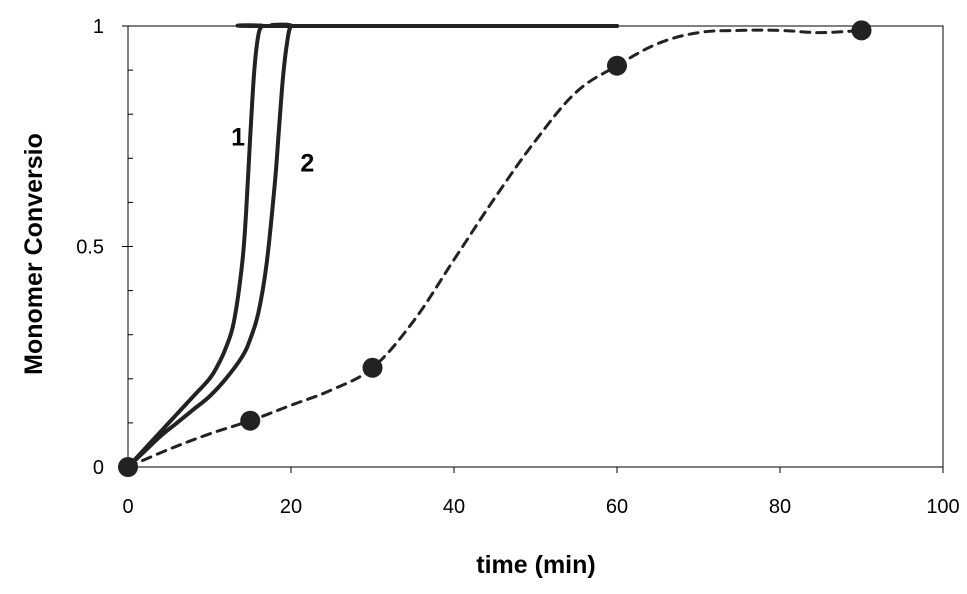 This screenshot has width=967, height=594. Describe the element at coordinates (780, 507) in the screenshot. I see `x-tick-label: 80` at that location.